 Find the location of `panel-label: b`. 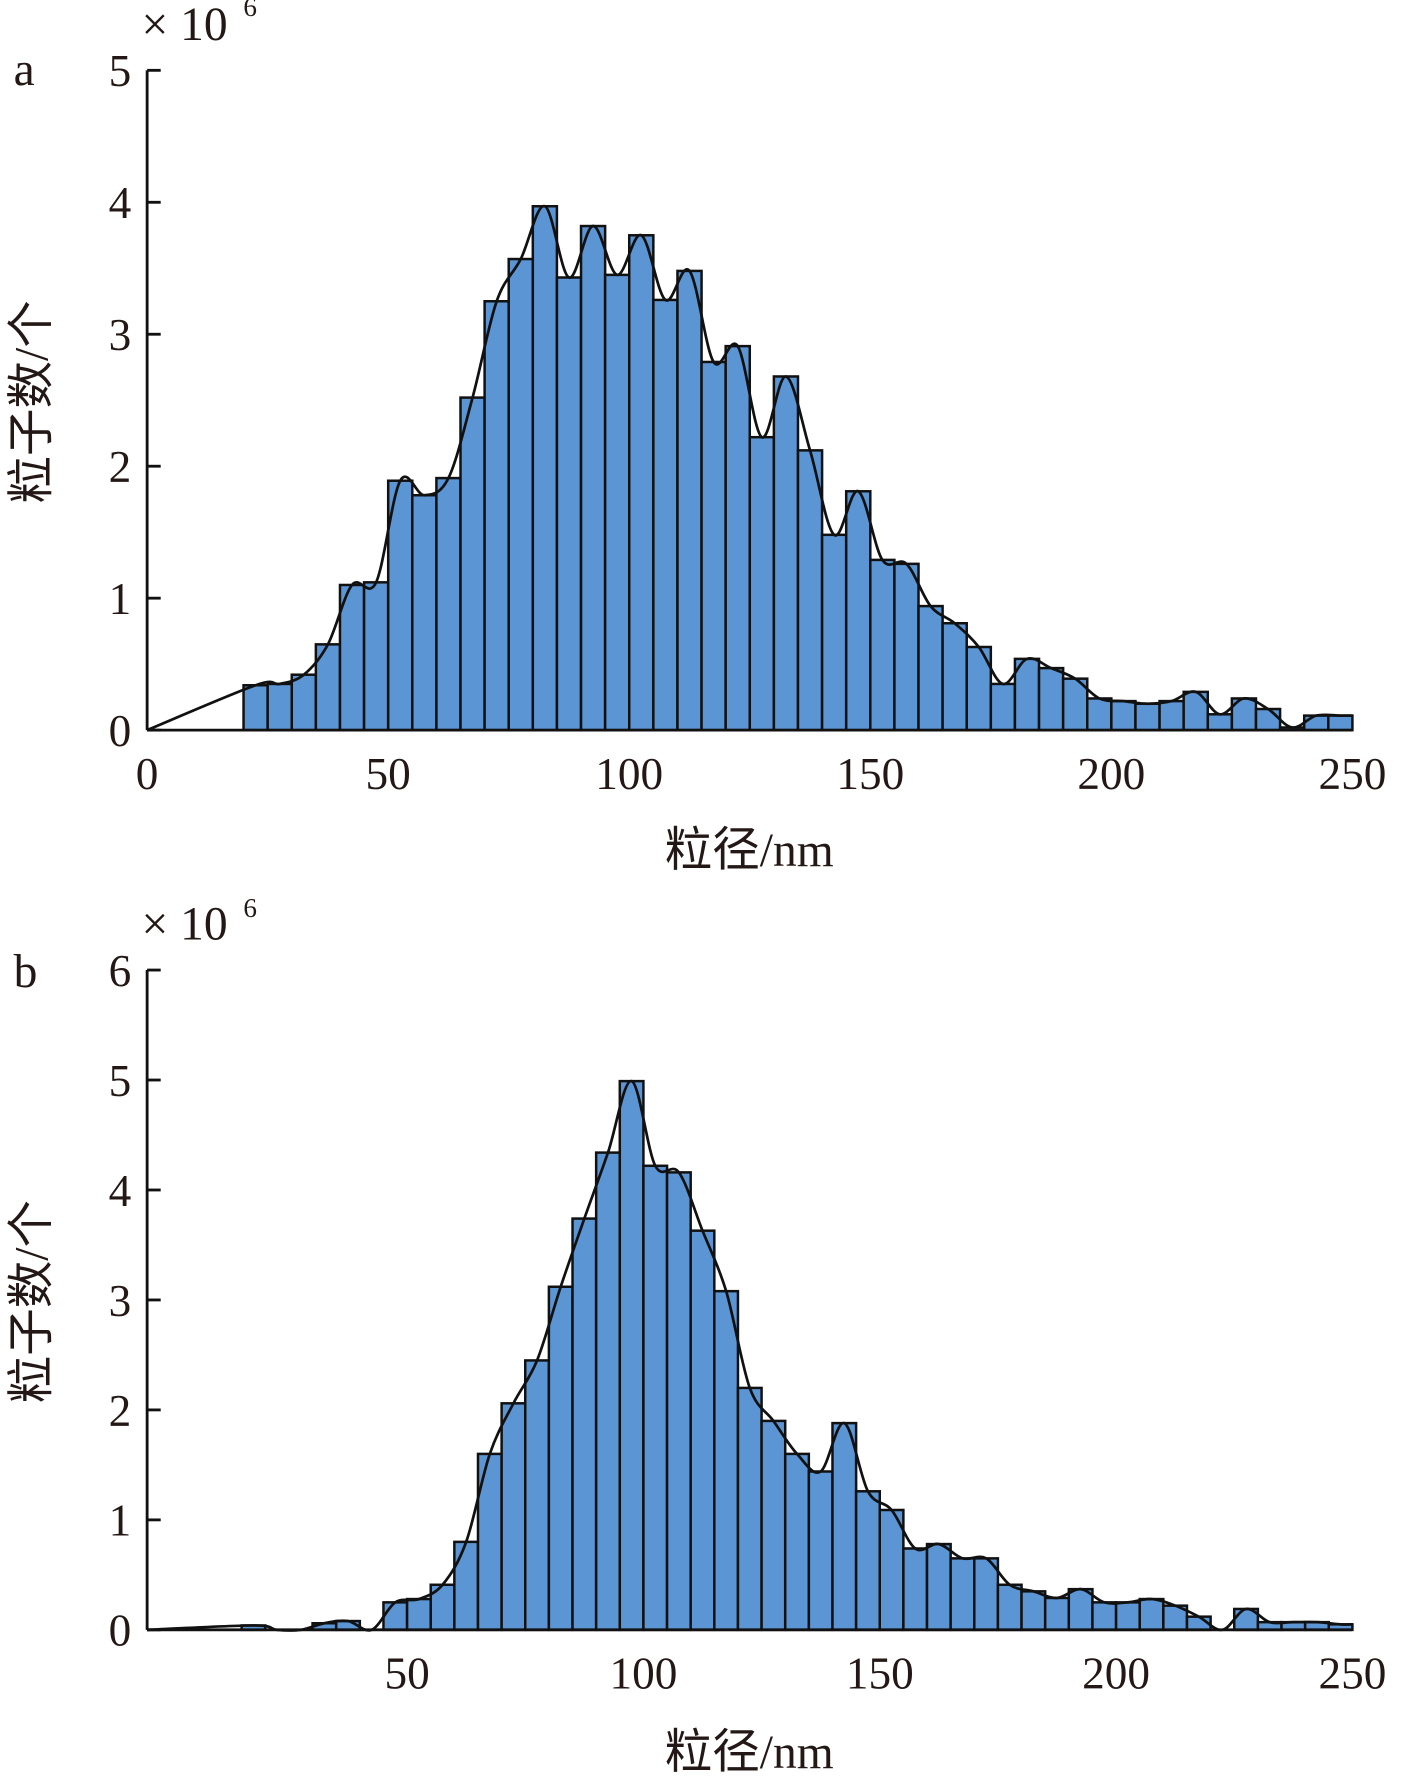

panel-label: b is located at coordinates (26, 972).